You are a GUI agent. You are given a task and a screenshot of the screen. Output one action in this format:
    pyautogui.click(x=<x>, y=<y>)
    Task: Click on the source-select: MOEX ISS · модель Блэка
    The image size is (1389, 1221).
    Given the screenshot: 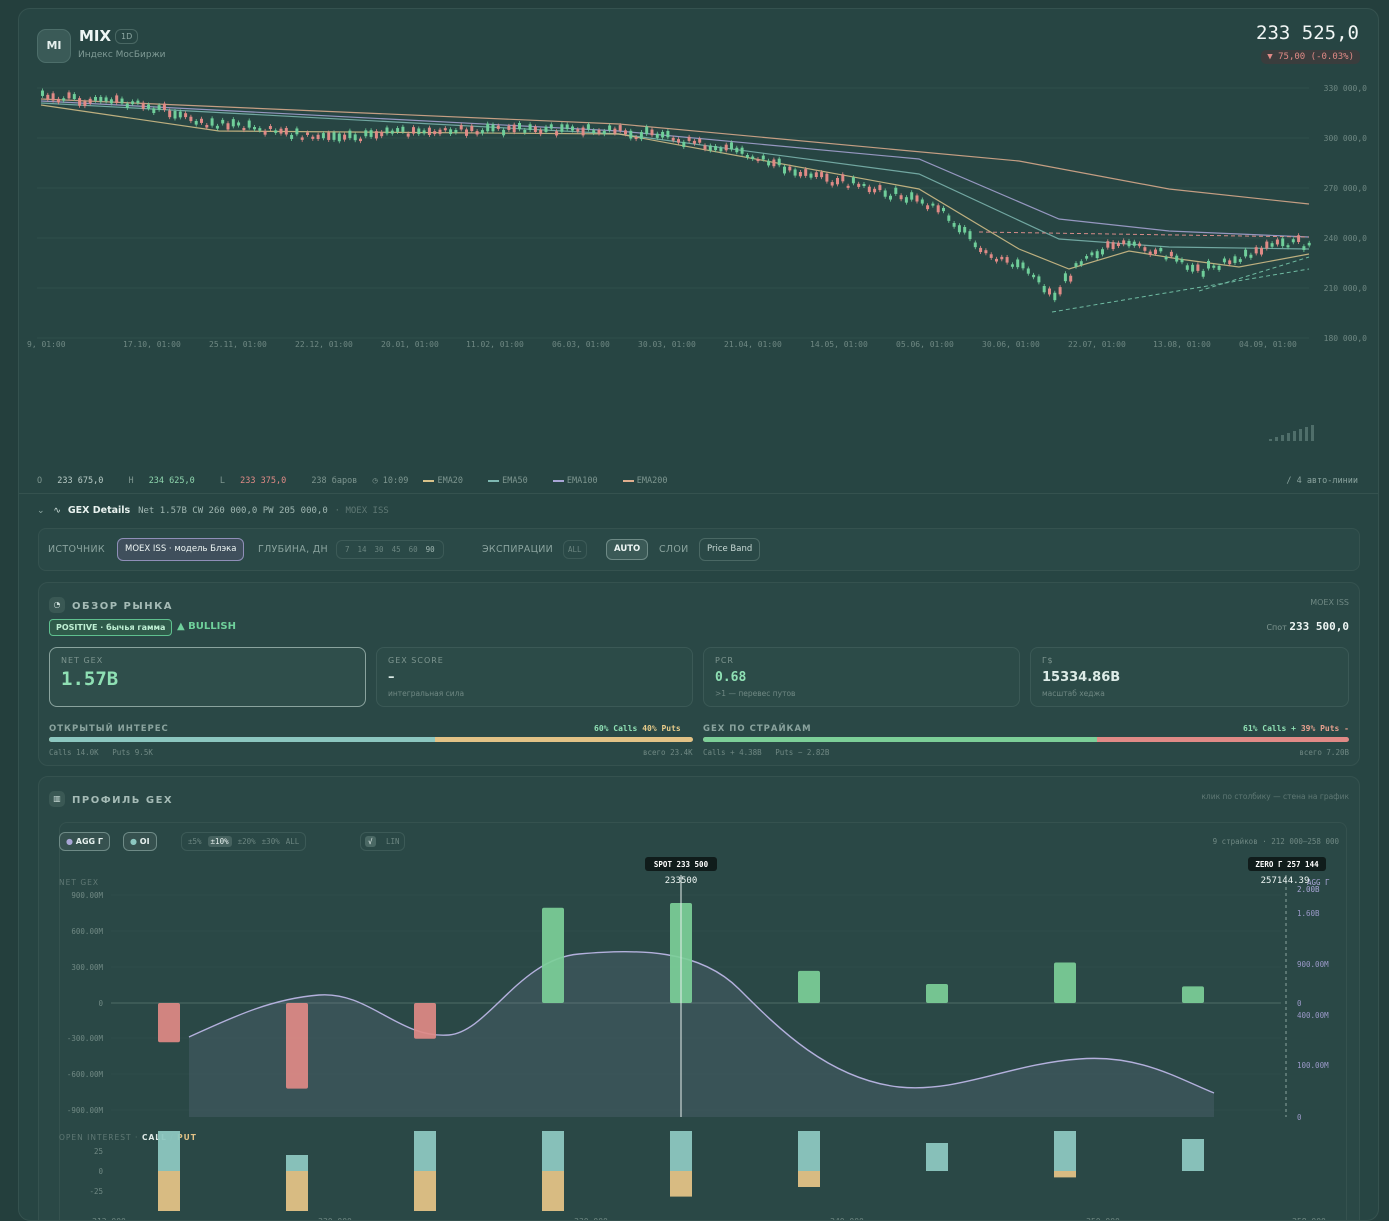 What is the action you would take?
    pyautogui.click(x=181, y=549)
    